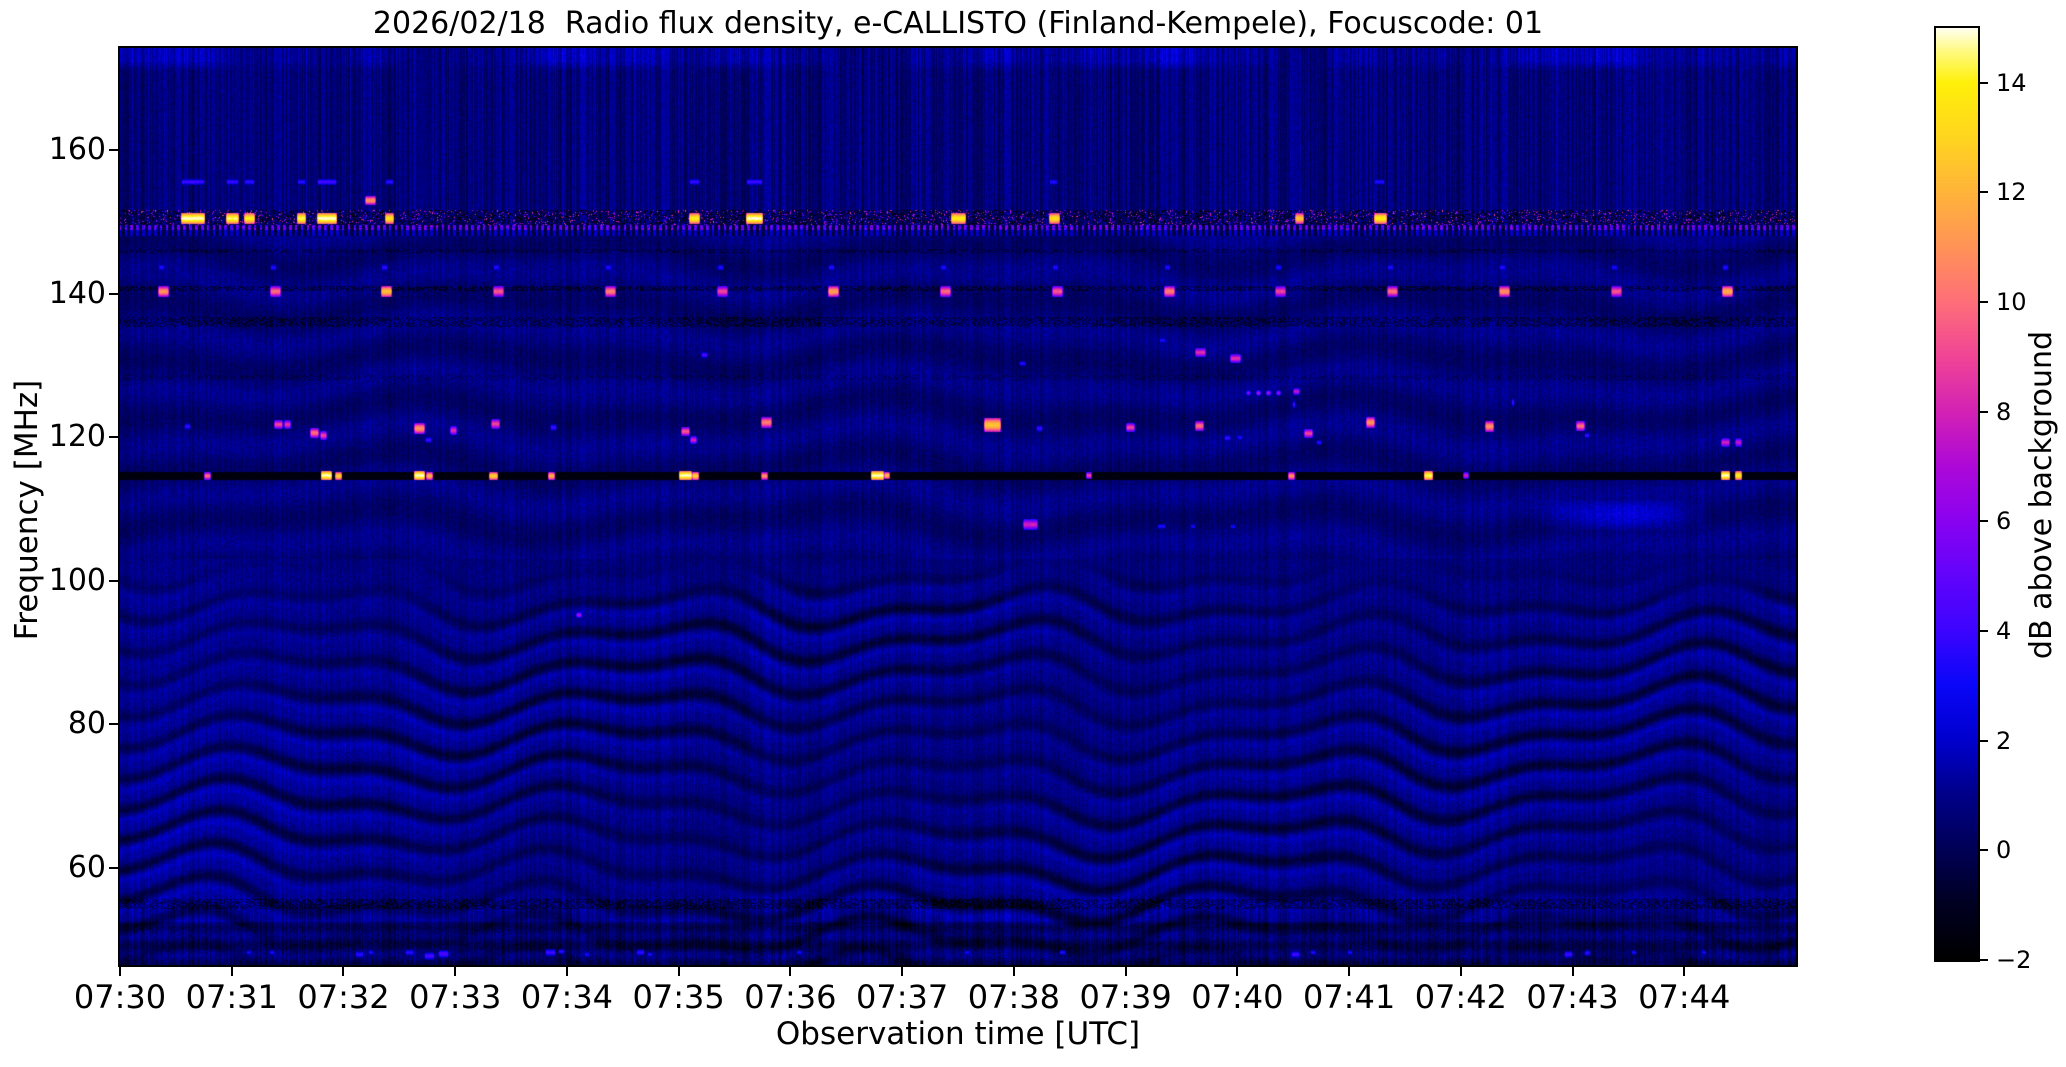 This screenshot has height=1067, width=2066. Describe the element at coordinates (2004, 740) in the screenshot. I see `colorbar-tick-label: 2` at that location.